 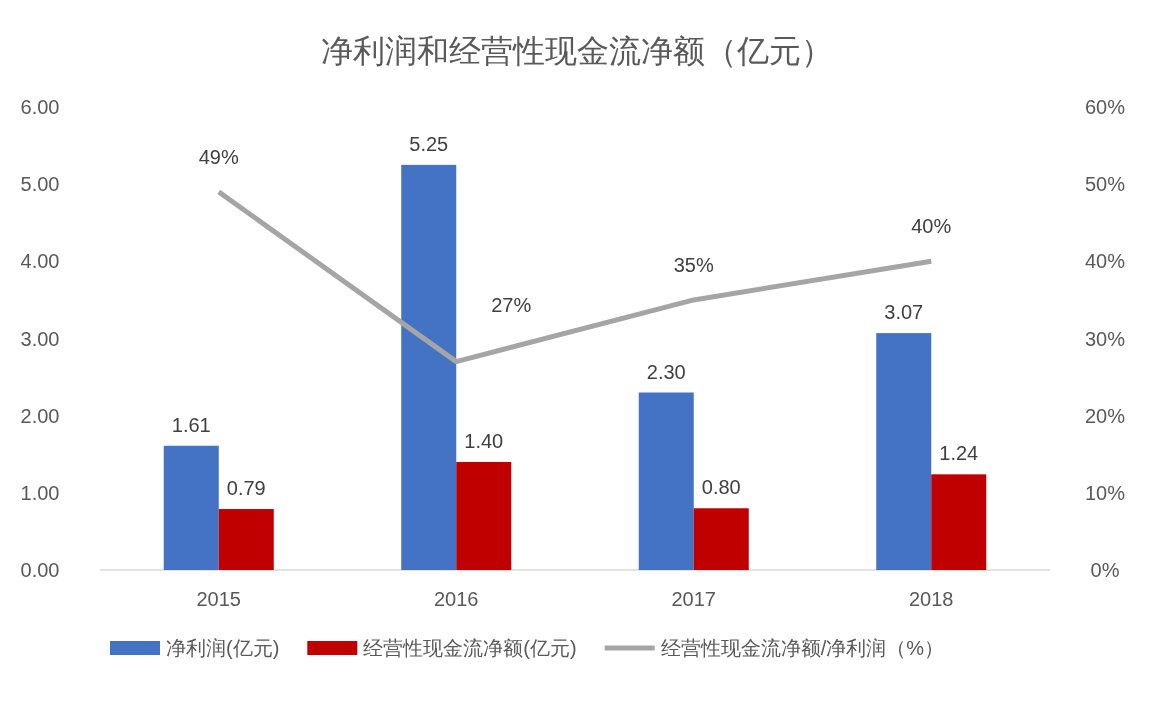 What do you see at coordinates (904, 312) in the screenshot?
I see `data-label: 3.07` at bounding box center [904, 312].